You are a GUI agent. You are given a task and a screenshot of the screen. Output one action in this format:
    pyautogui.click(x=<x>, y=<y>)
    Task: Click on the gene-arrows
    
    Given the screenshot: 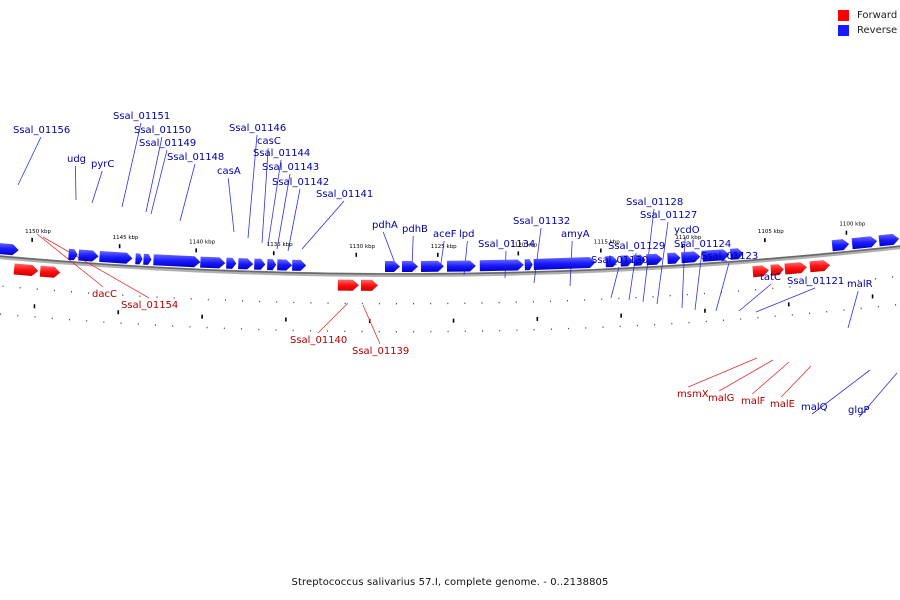 What is the action you would take?
    pyautogui.click(x=450, y=262)
    